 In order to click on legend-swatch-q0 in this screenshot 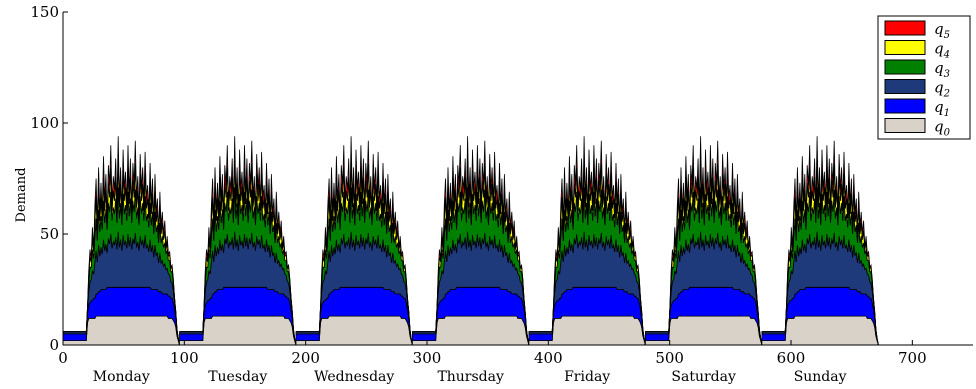, I will do `click(905, 125)`.